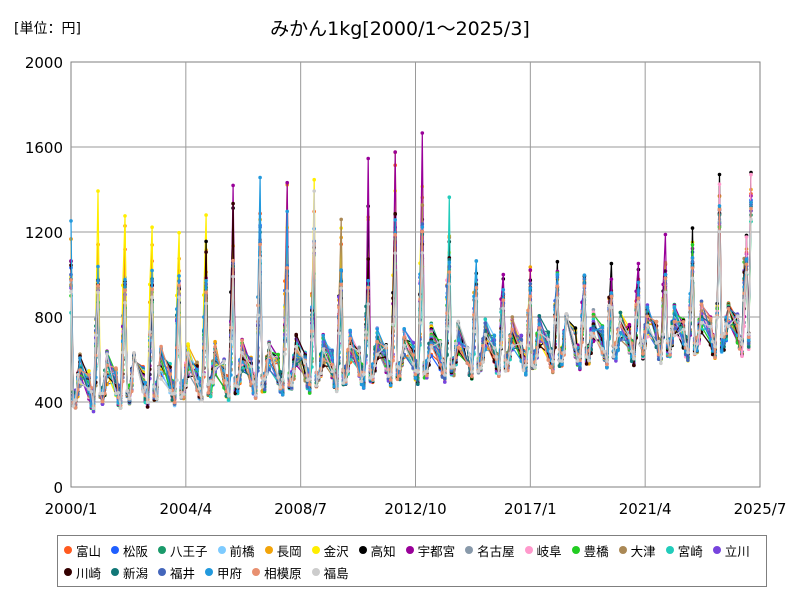 The height and width of the screenshot is (600, 800). Describe the element at coordinates (300, 509) in the screenshot. I see `x-tick-label: 2008/7` at that location.